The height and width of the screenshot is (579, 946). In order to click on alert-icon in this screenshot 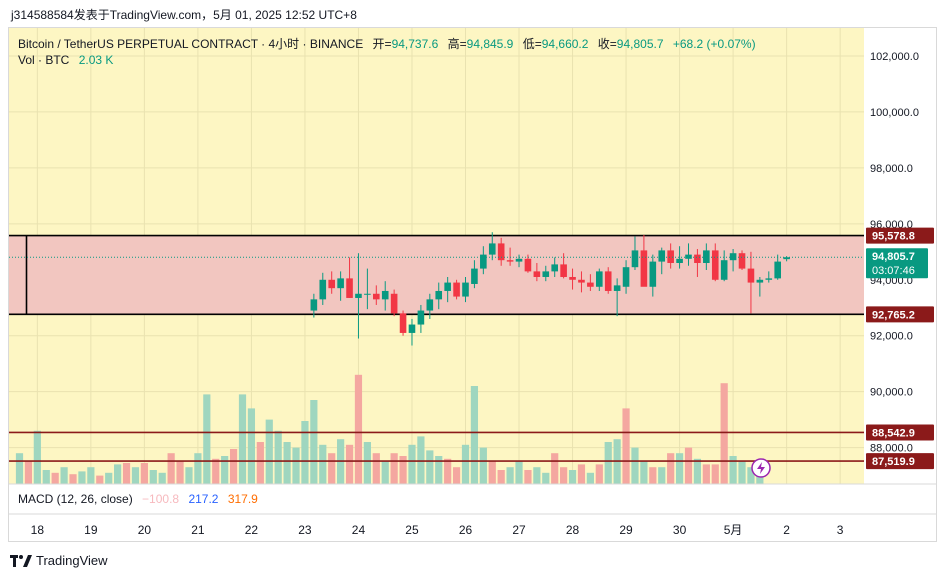, I will do `click(761, 468)`.